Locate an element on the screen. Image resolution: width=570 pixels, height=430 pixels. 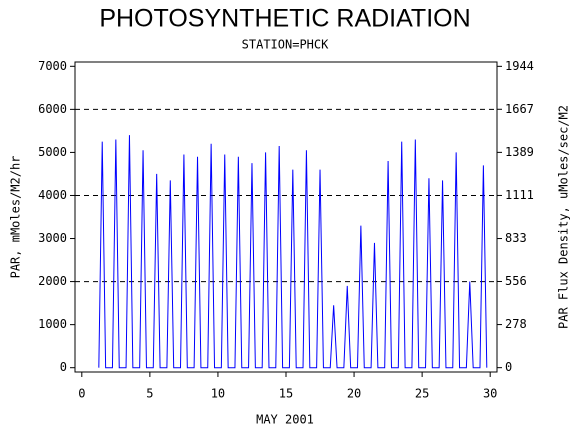
y2-tick-label: 278 is located at coordinates (516, 324).